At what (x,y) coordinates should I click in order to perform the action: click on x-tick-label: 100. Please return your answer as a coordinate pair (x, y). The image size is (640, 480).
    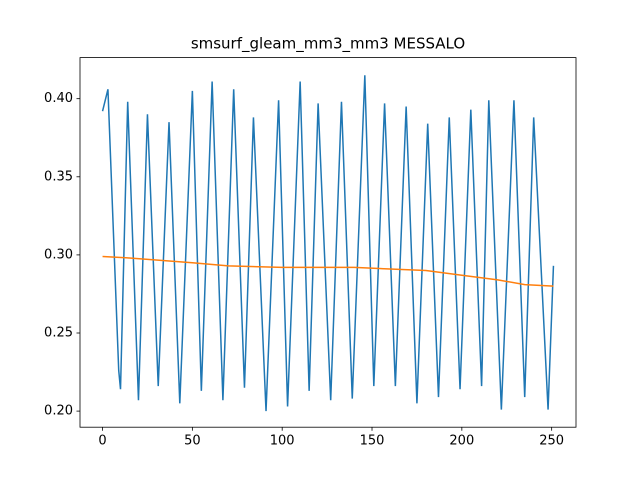
    Looking at the image, I should click on (282, 441).